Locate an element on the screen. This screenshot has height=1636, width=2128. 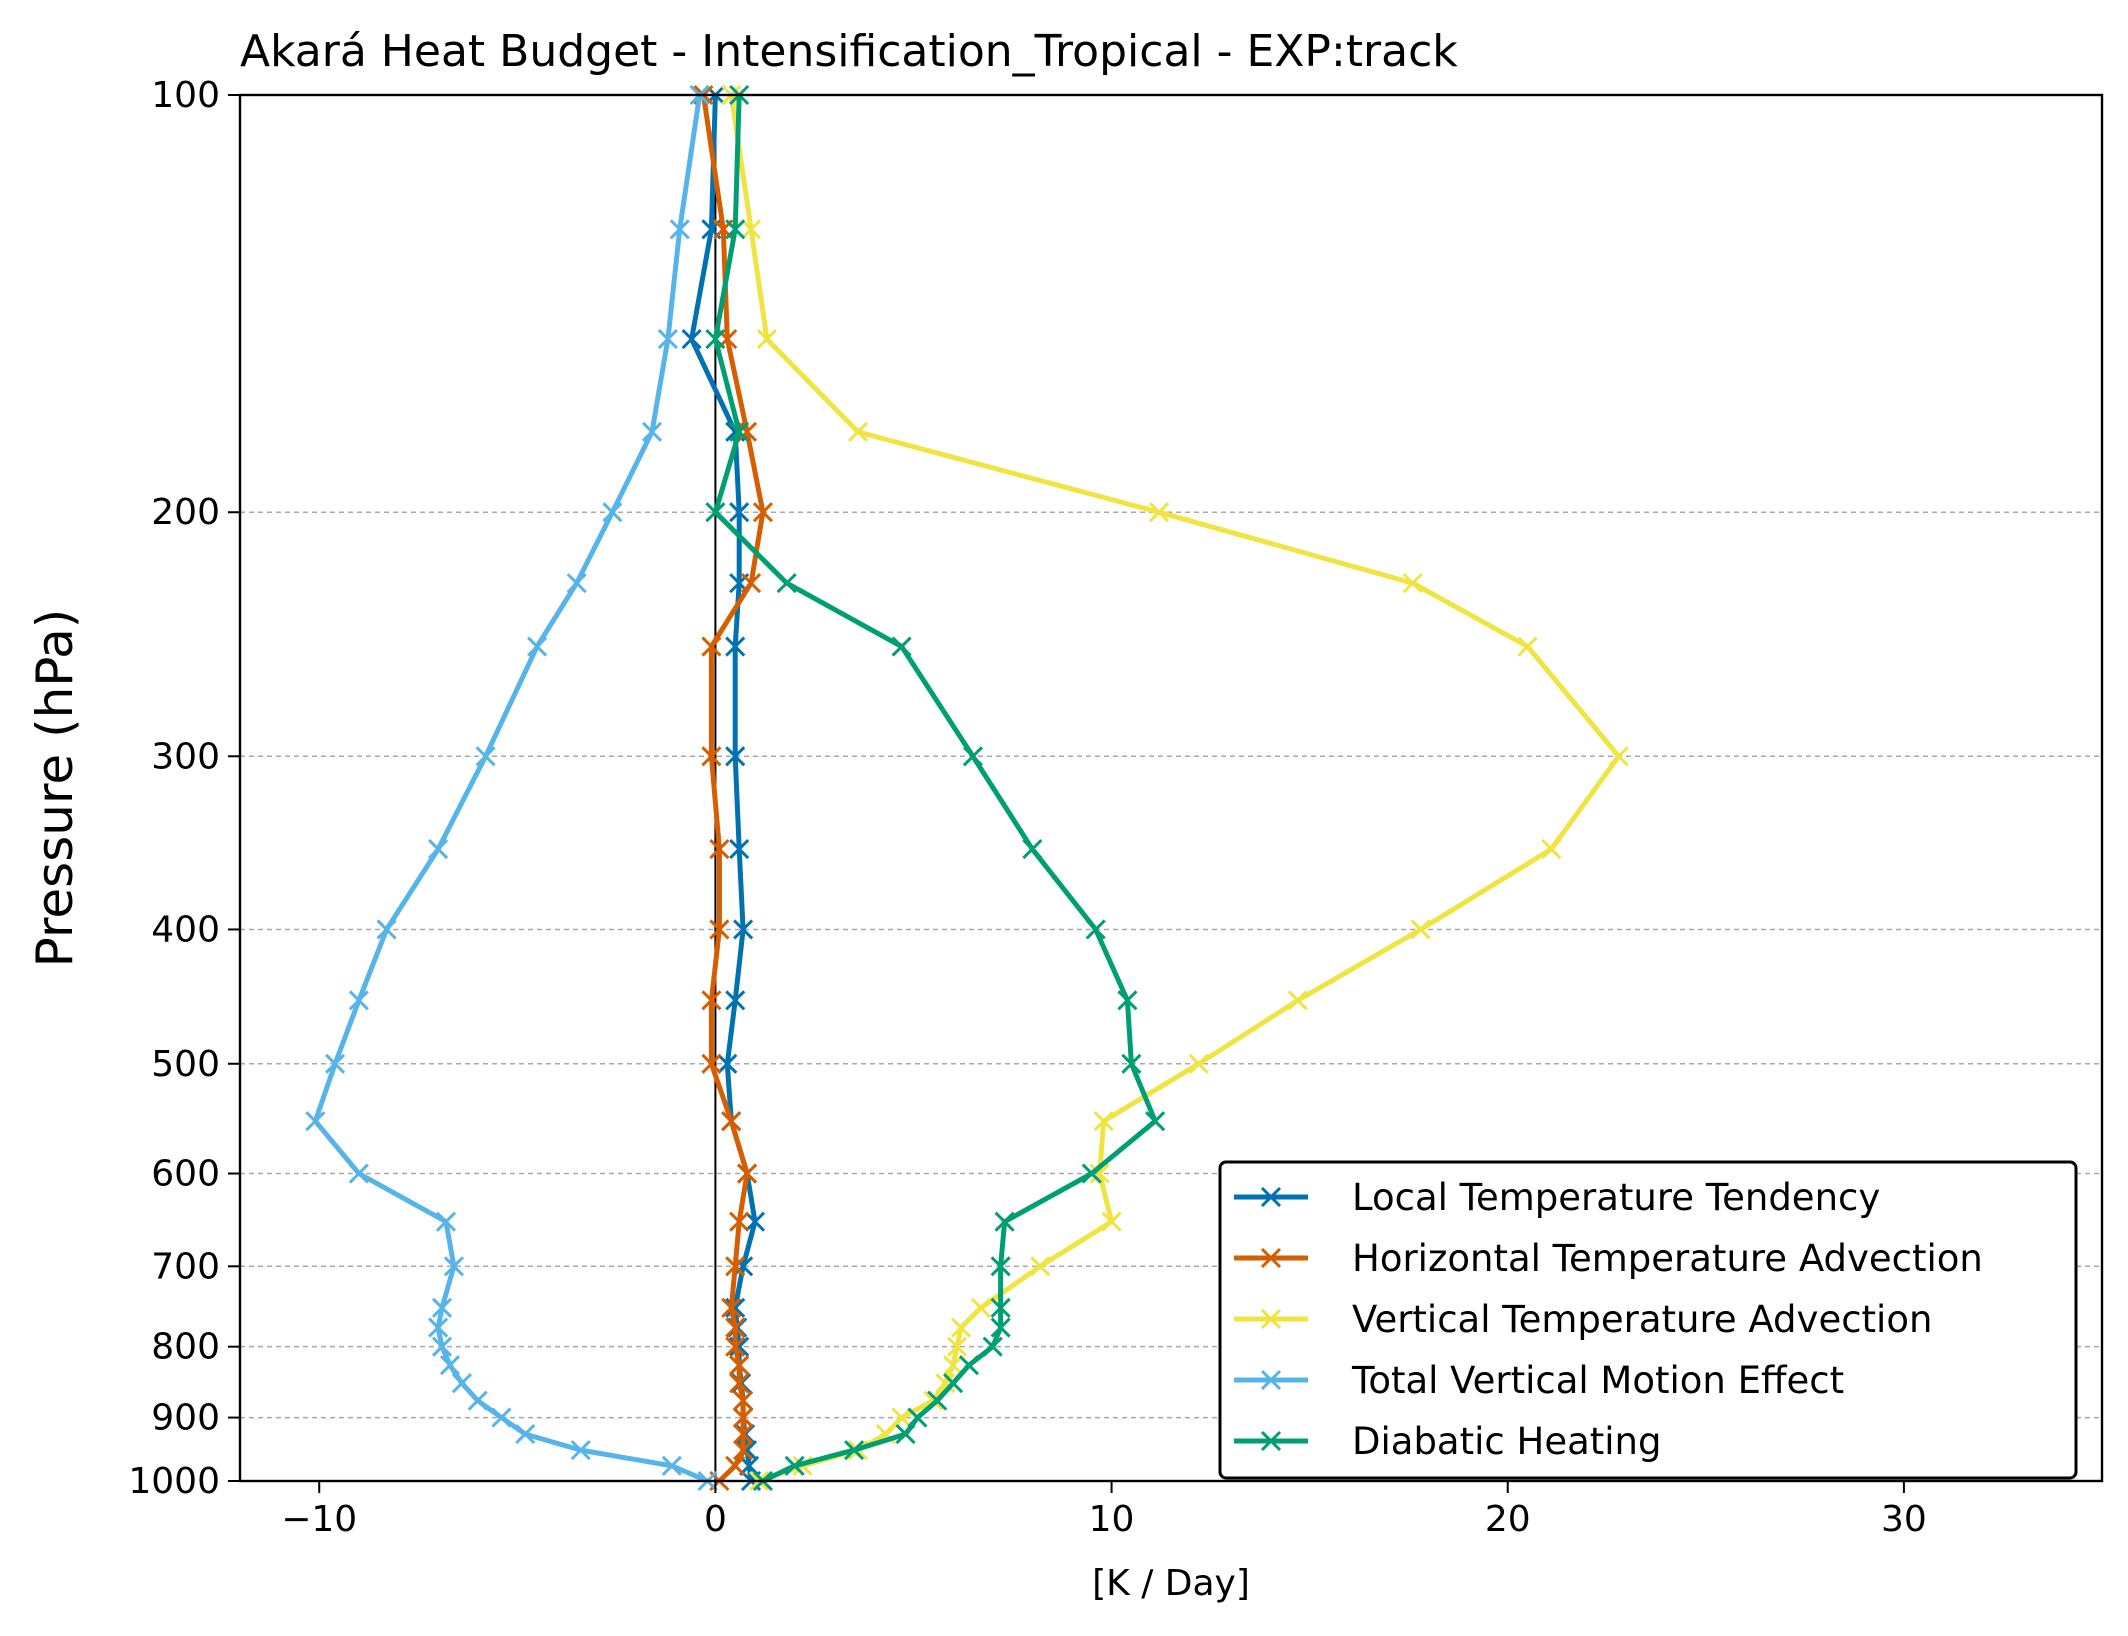
legend-label: Total Vertical Motion Effect is located at coordinates (1597, 1380).